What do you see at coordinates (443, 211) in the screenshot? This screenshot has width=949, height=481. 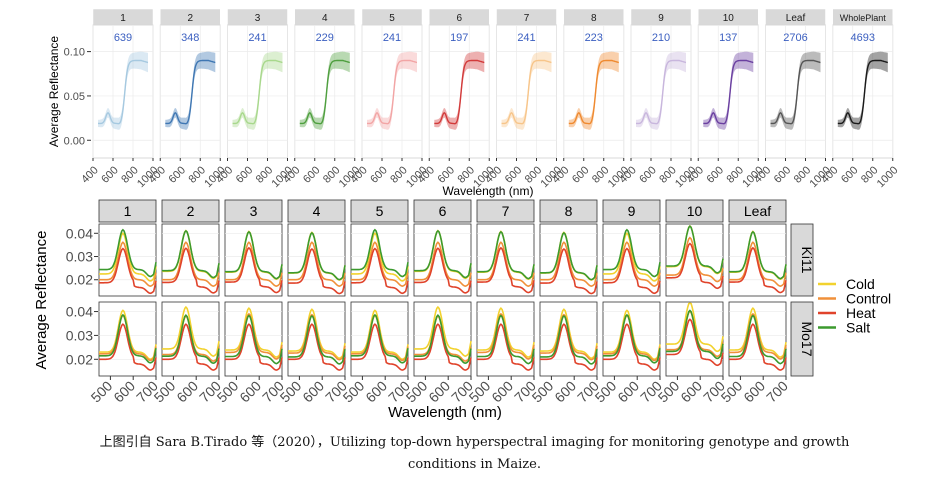 I see `facet-strip-label: 6` at bounding box center [443, 211].